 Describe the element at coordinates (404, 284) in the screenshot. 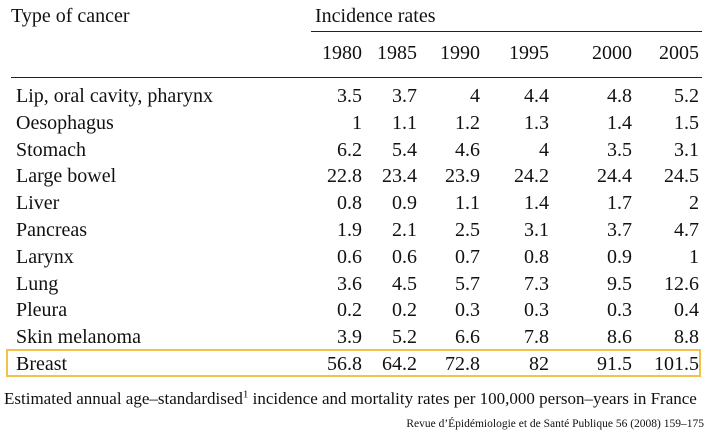

I see `rate-cell: 4.5` at that location.